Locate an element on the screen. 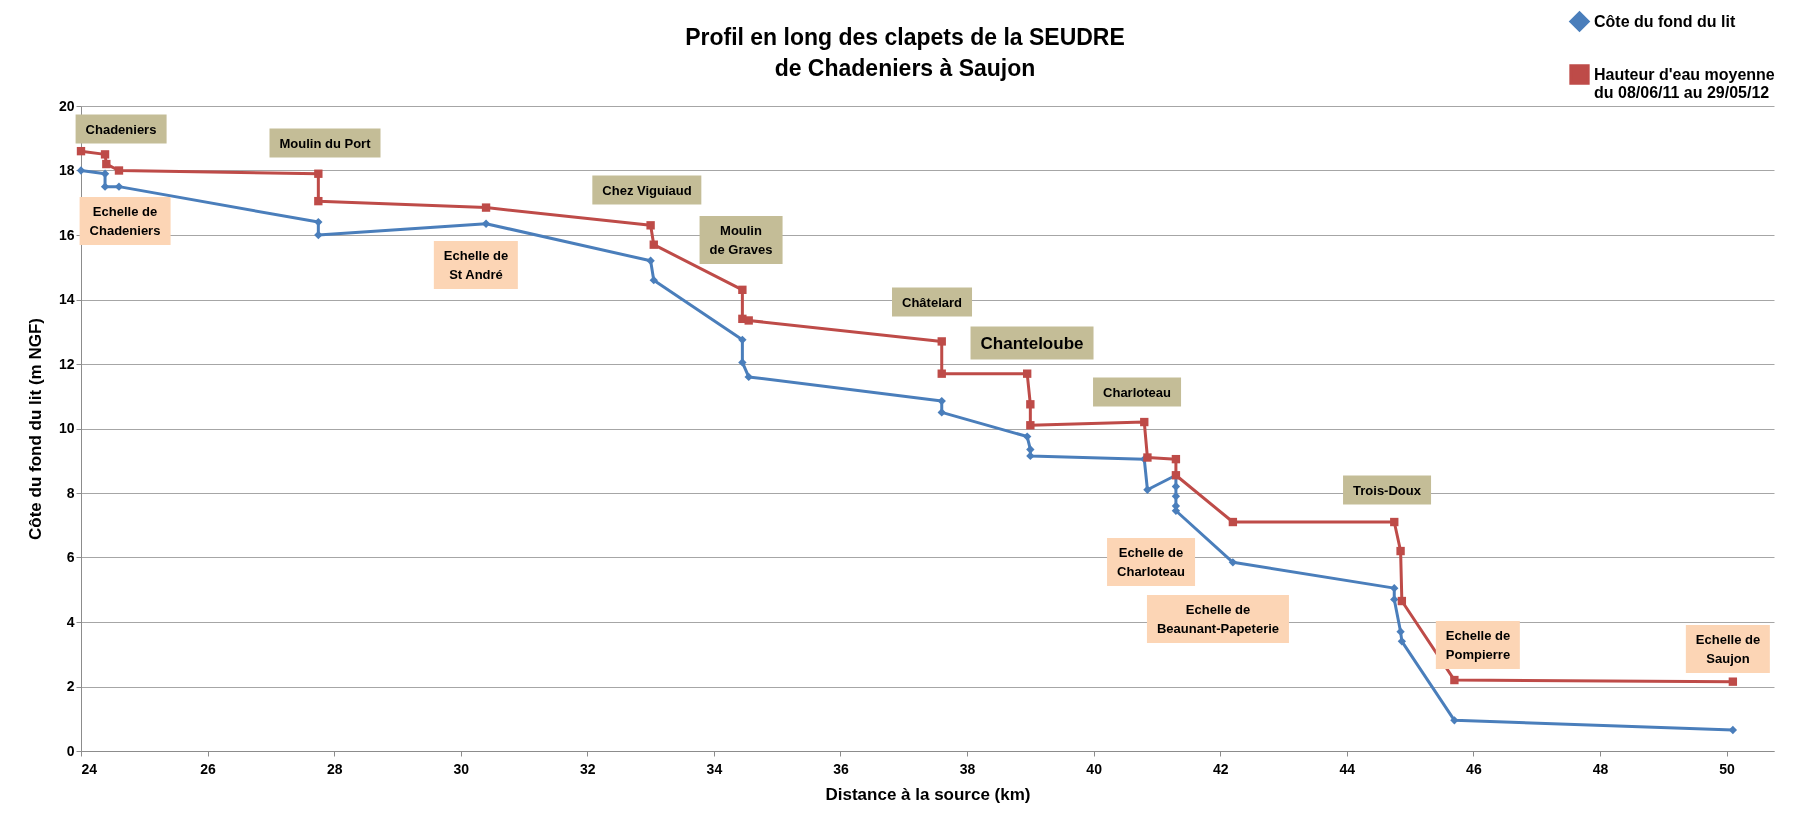  x-axis-title: Distance à la source (km) is located at coordinates (928, 794).